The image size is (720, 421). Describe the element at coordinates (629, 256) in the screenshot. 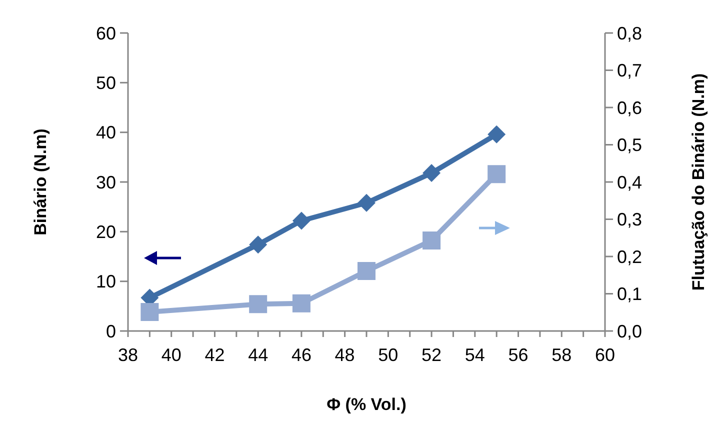

I see `y2-tick-label: 0,2` at that location.